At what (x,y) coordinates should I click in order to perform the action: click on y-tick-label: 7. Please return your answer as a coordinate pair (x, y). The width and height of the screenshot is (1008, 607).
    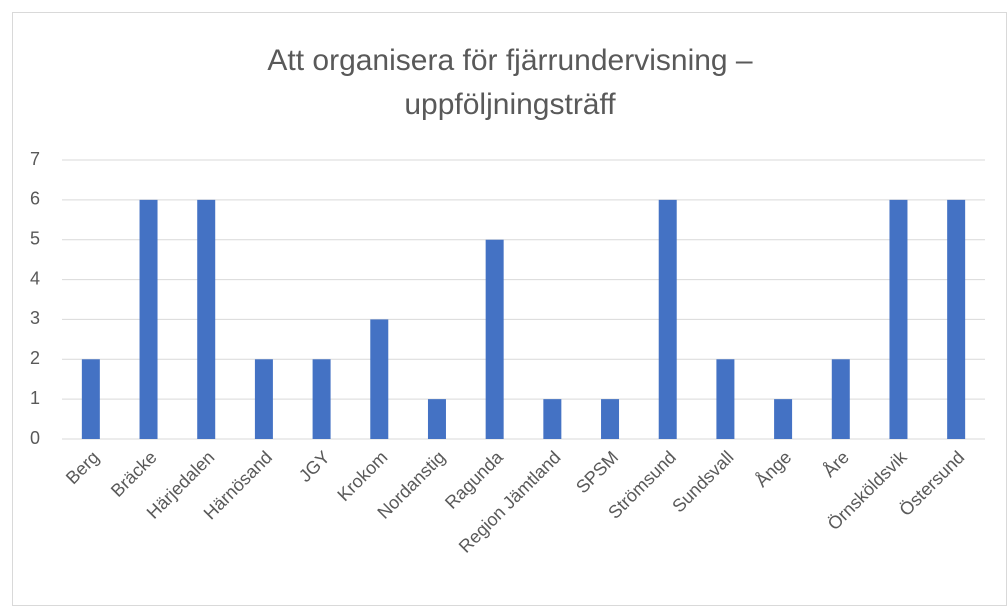
    Looking at the image, I should click on (35, 159).